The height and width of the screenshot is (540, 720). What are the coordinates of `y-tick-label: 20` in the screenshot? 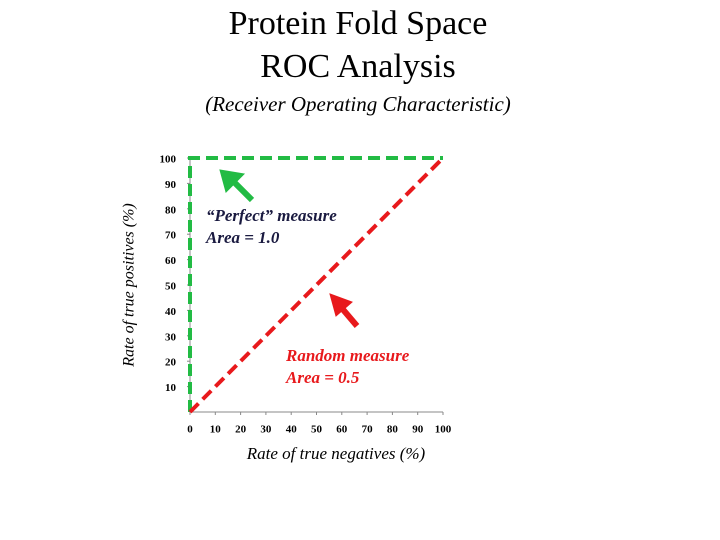 It's located at (171, 363).